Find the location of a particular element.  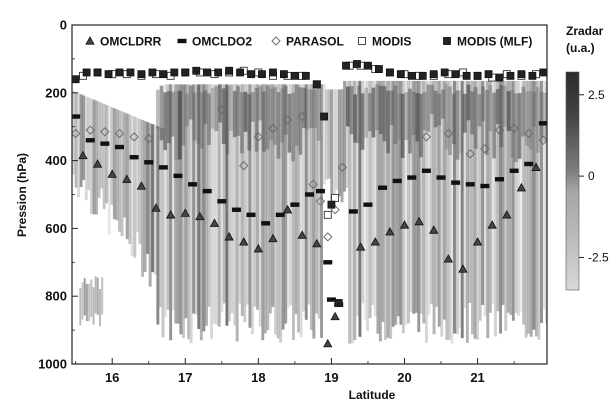

modis-point is located at coordinates (327, 214).